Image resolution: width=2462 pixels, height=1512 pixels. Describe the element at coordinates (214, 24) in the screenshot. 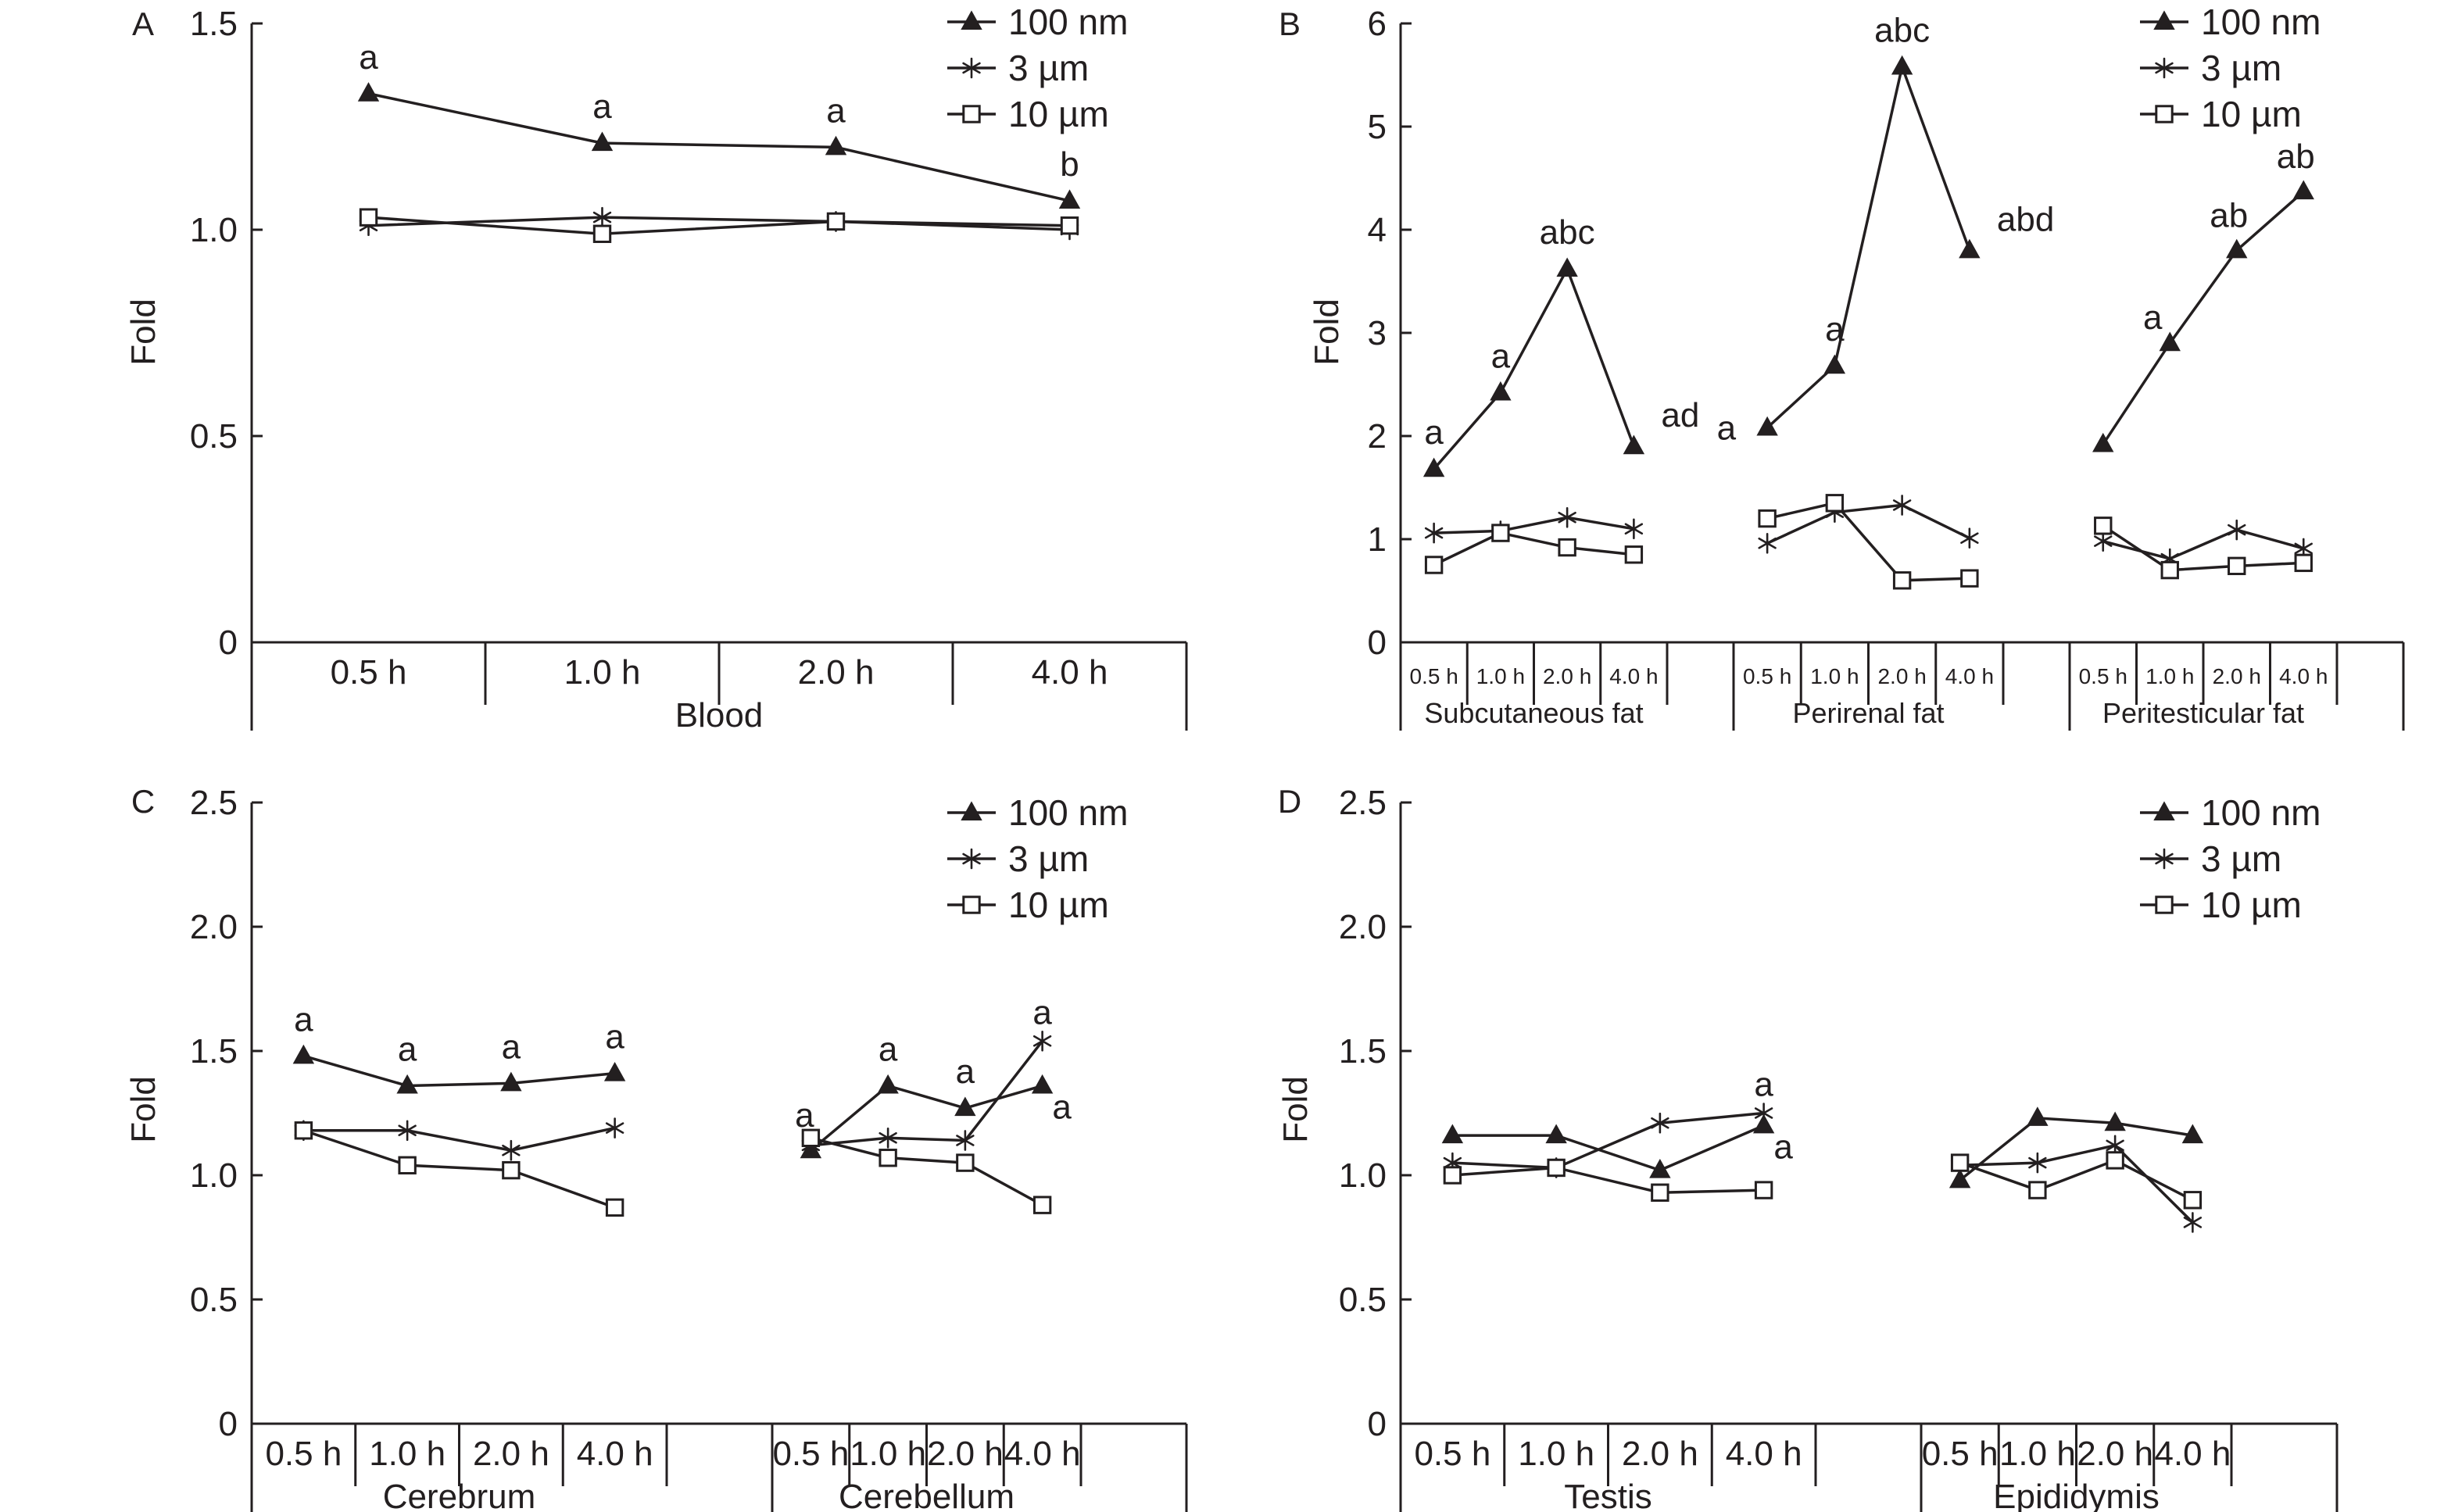

I see `y-tick-label: 1.5` at that location.